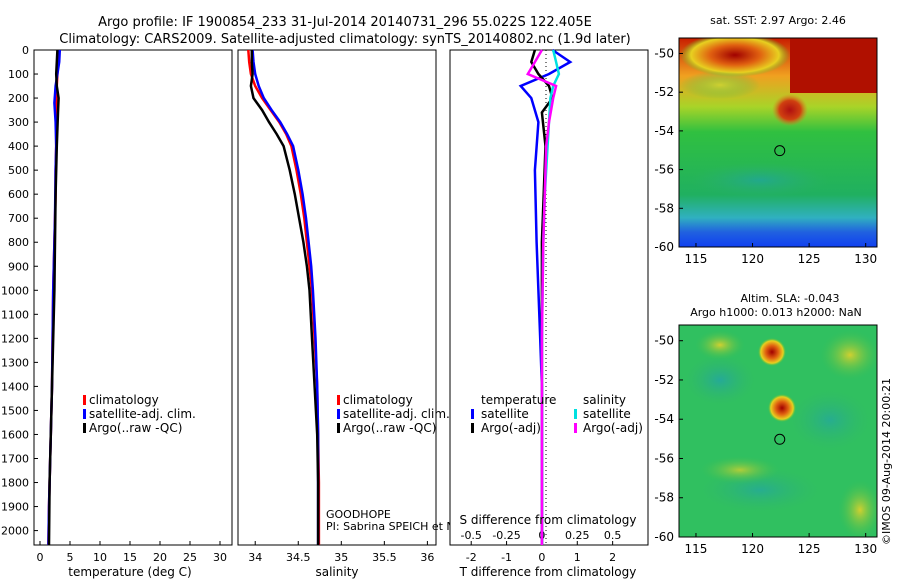  Describe the element at coordinates (789, 298) in the screenshot. I see `sla-map-title: Altim. SLA: -0.043` at that location.